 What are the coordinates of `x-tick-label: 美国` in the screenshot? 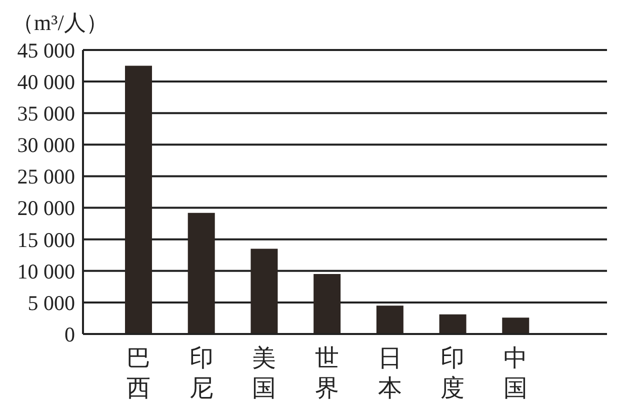 It's located at (264, 373).